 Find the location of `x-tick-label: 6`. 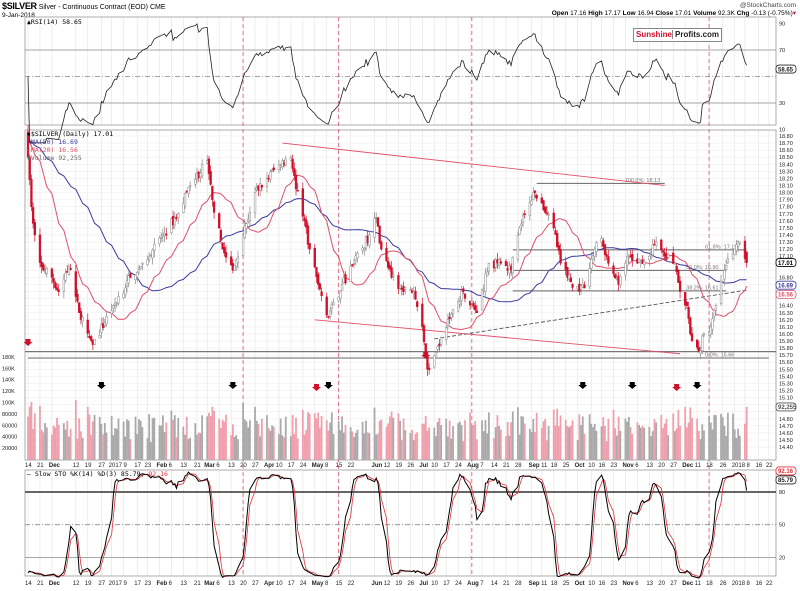

x-tick-label: 6 is located at coordinates (218, 466).